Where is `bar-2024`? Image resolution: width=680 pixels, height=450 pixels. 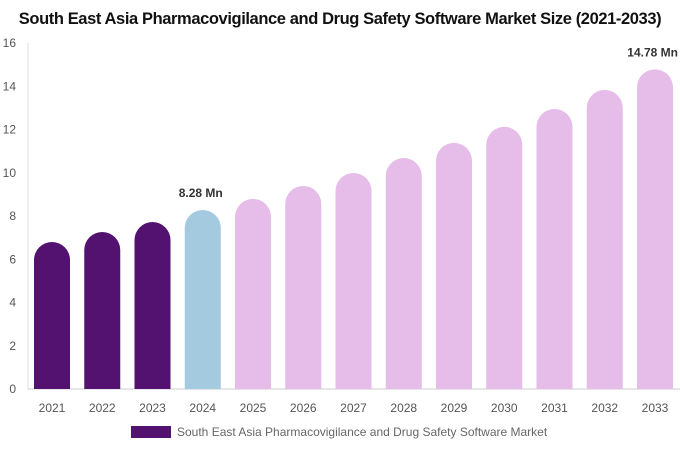 bar-2024 is located at coordinates (202, 299).